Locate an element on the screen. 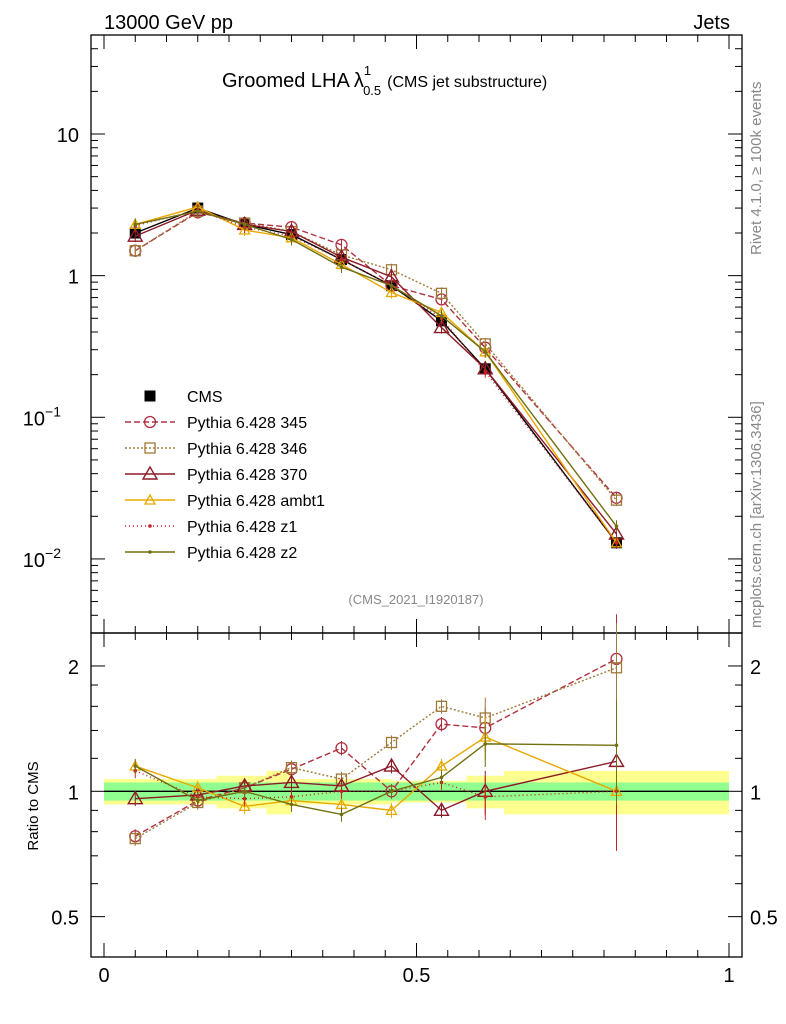 This screenshot has height=1024, width=786. ratio-ylabel: Ratio to CMS is located at coordinates (33, 805).